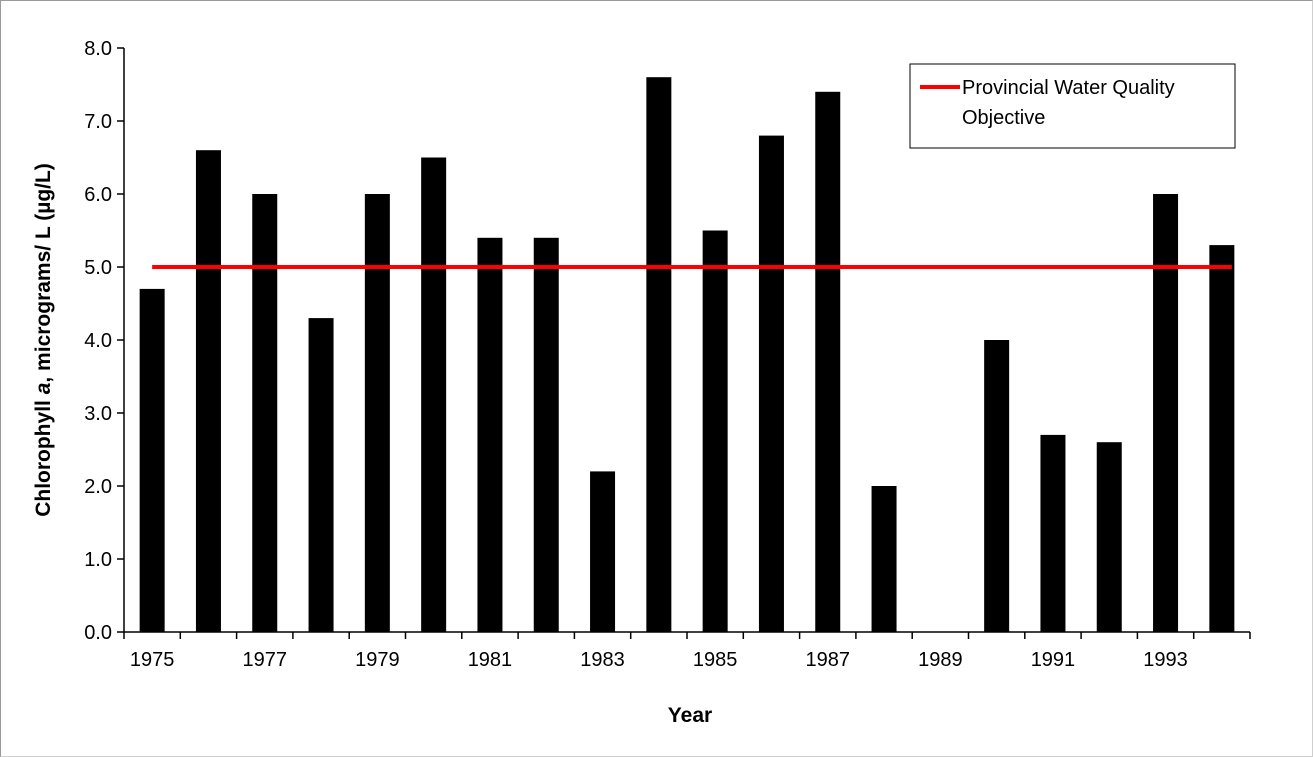  Describe the element at coordinates (1165, 660) in the screenshot. I see `x-tick-label: 1993` at that location.